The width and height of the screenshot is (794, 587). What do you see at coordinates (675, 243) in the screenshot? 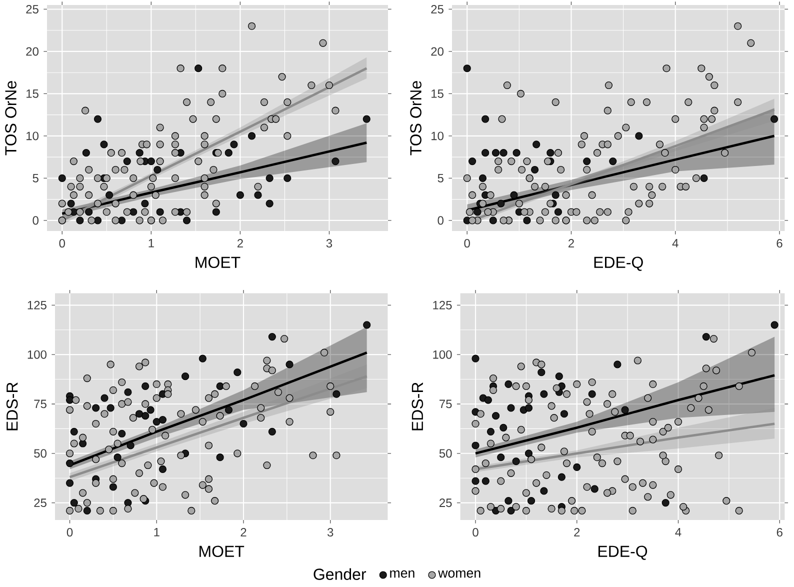
I see `x-tick-label: 4` at bounding box center [675, 243].